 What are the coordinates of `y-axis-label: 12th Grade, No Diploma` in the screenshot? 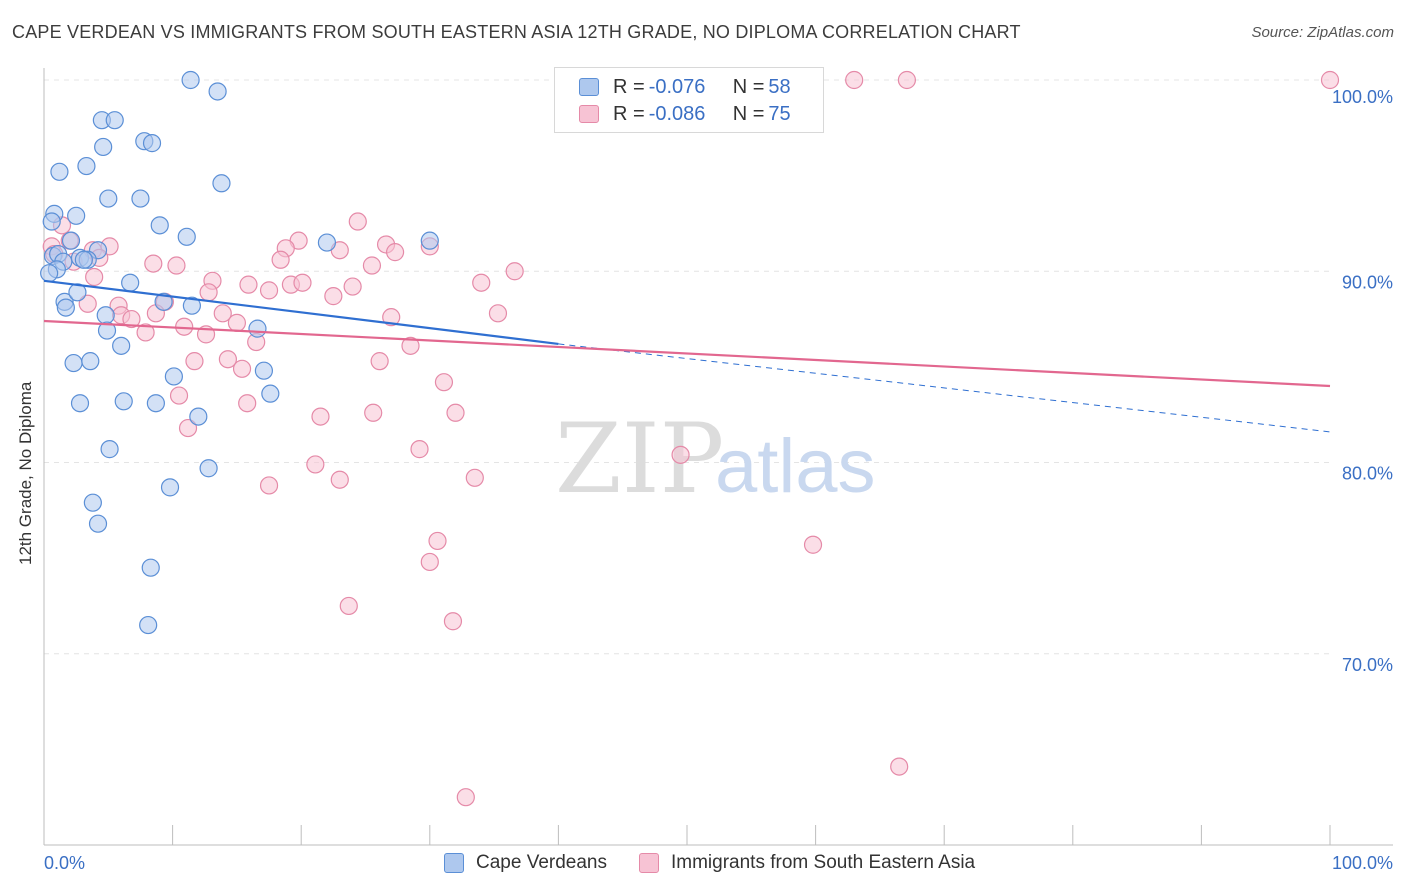 It's located at (25, 473).